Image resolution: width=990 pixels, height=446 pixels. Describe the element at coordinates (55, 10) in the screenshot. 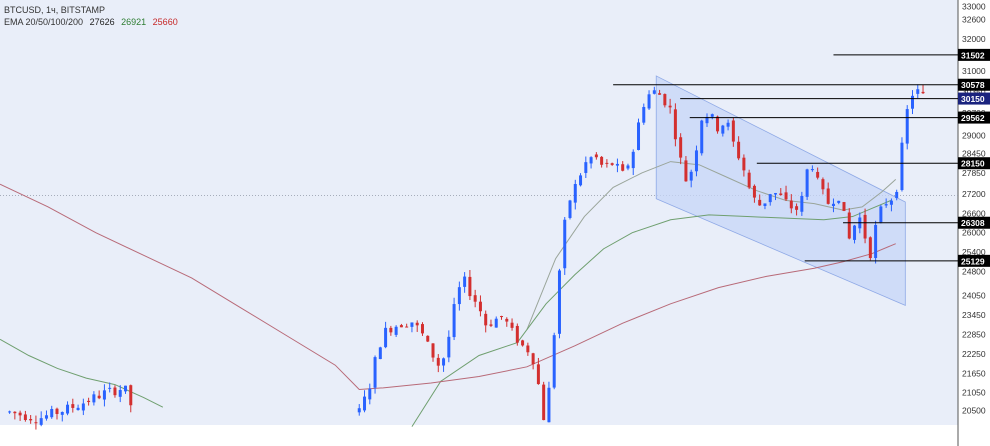

I see `symbol-title: BTCUSD, 1ч, BITSTAMP` at that location.